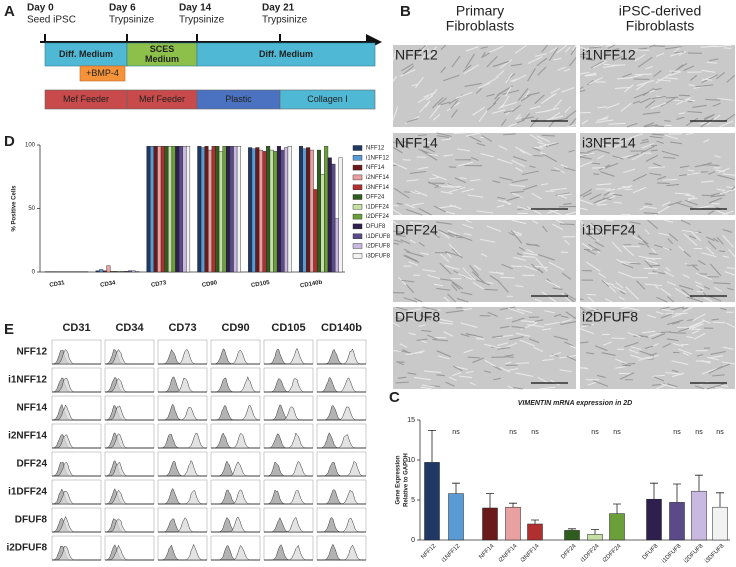  What do you see at coordinates (86, 54) in the screenshot?
I see `medium-text: Diff. Medium` at bounding box center [86, 54].